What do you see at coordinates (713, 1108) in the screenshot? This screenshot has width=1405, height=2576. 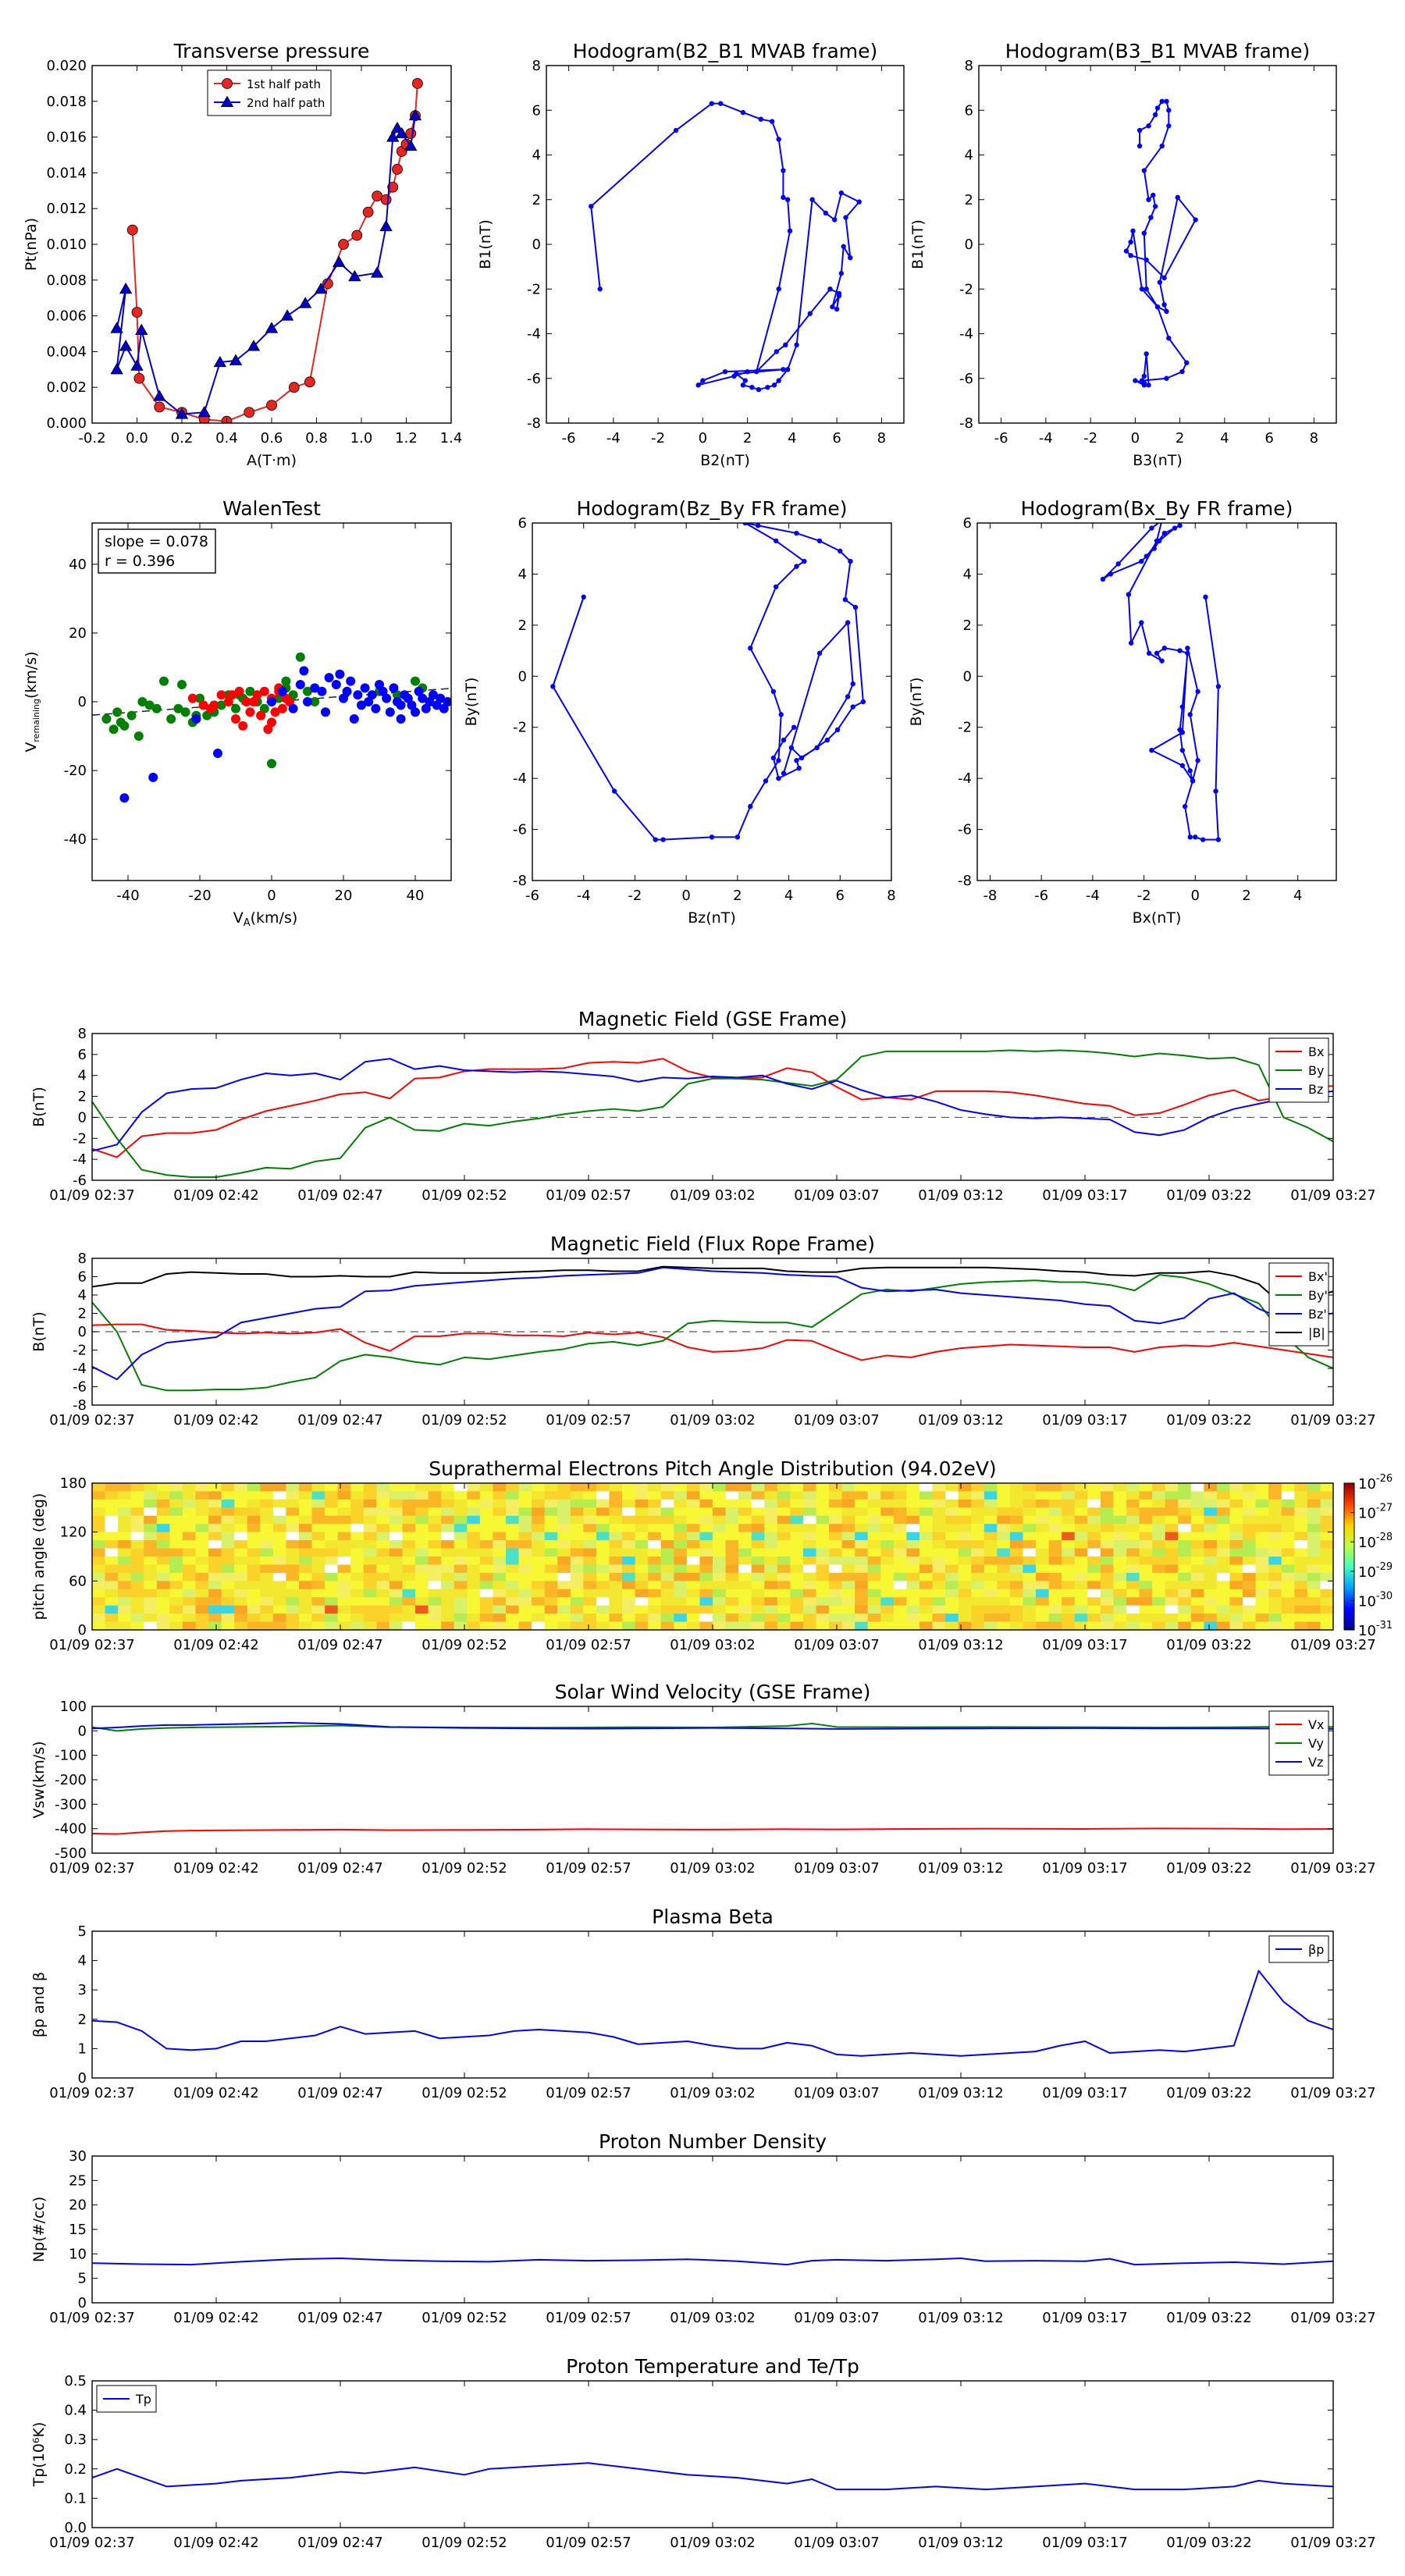 I see `series-line` at bounding box center [713, 1108].